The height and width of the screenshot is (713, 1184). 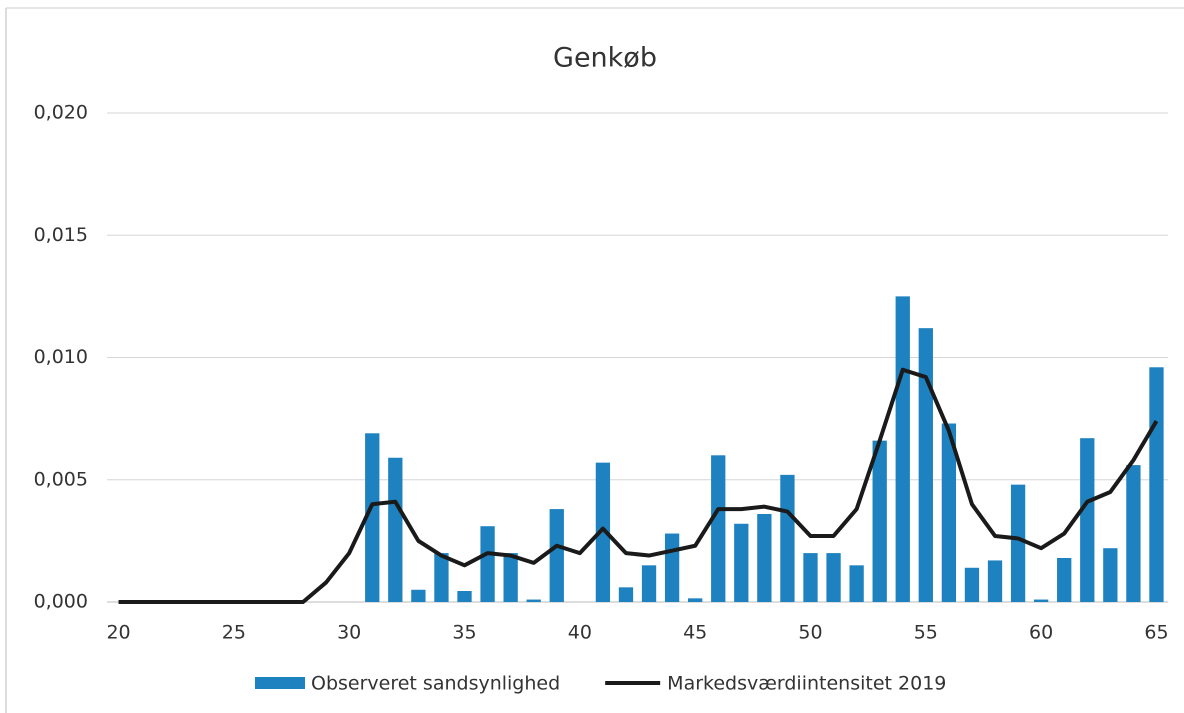 I want to click on x-tick-label: 65, so click(x=1156, y=633).